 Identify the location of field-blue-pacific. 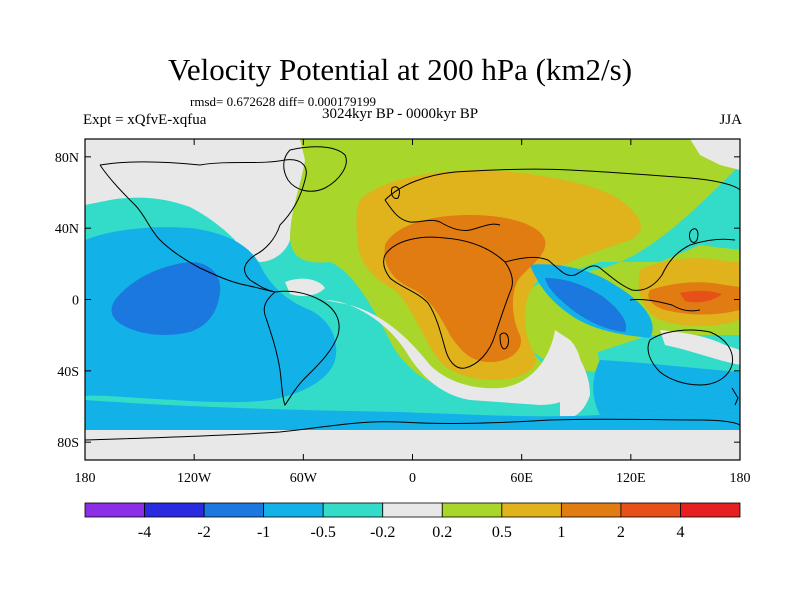
(166, 298).